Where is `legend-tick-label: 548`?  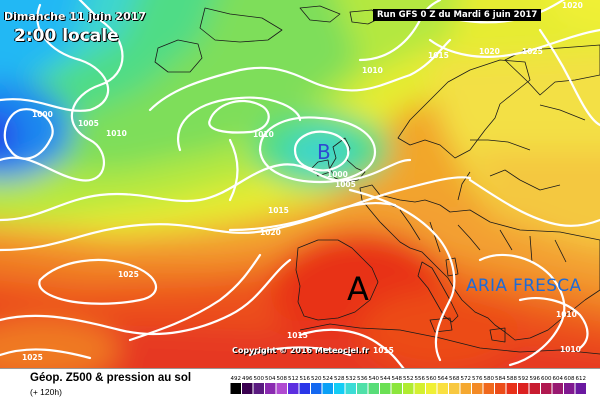
legend-tick-label: 548 is located at coordinates (397, 379).